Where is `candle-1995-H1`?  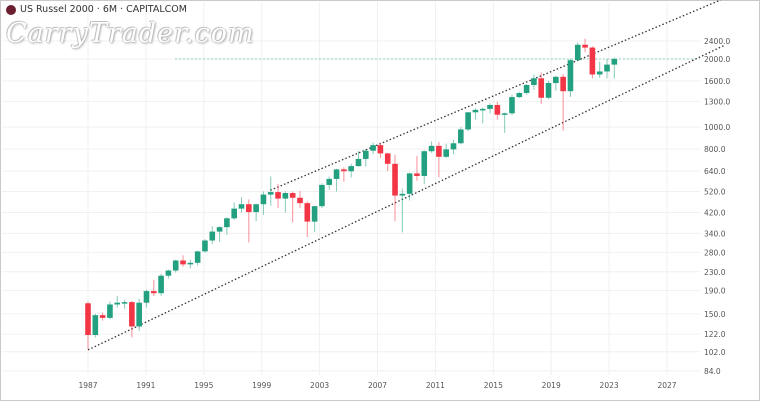 candle-1995-H1 is located at coordinates (197, 258).